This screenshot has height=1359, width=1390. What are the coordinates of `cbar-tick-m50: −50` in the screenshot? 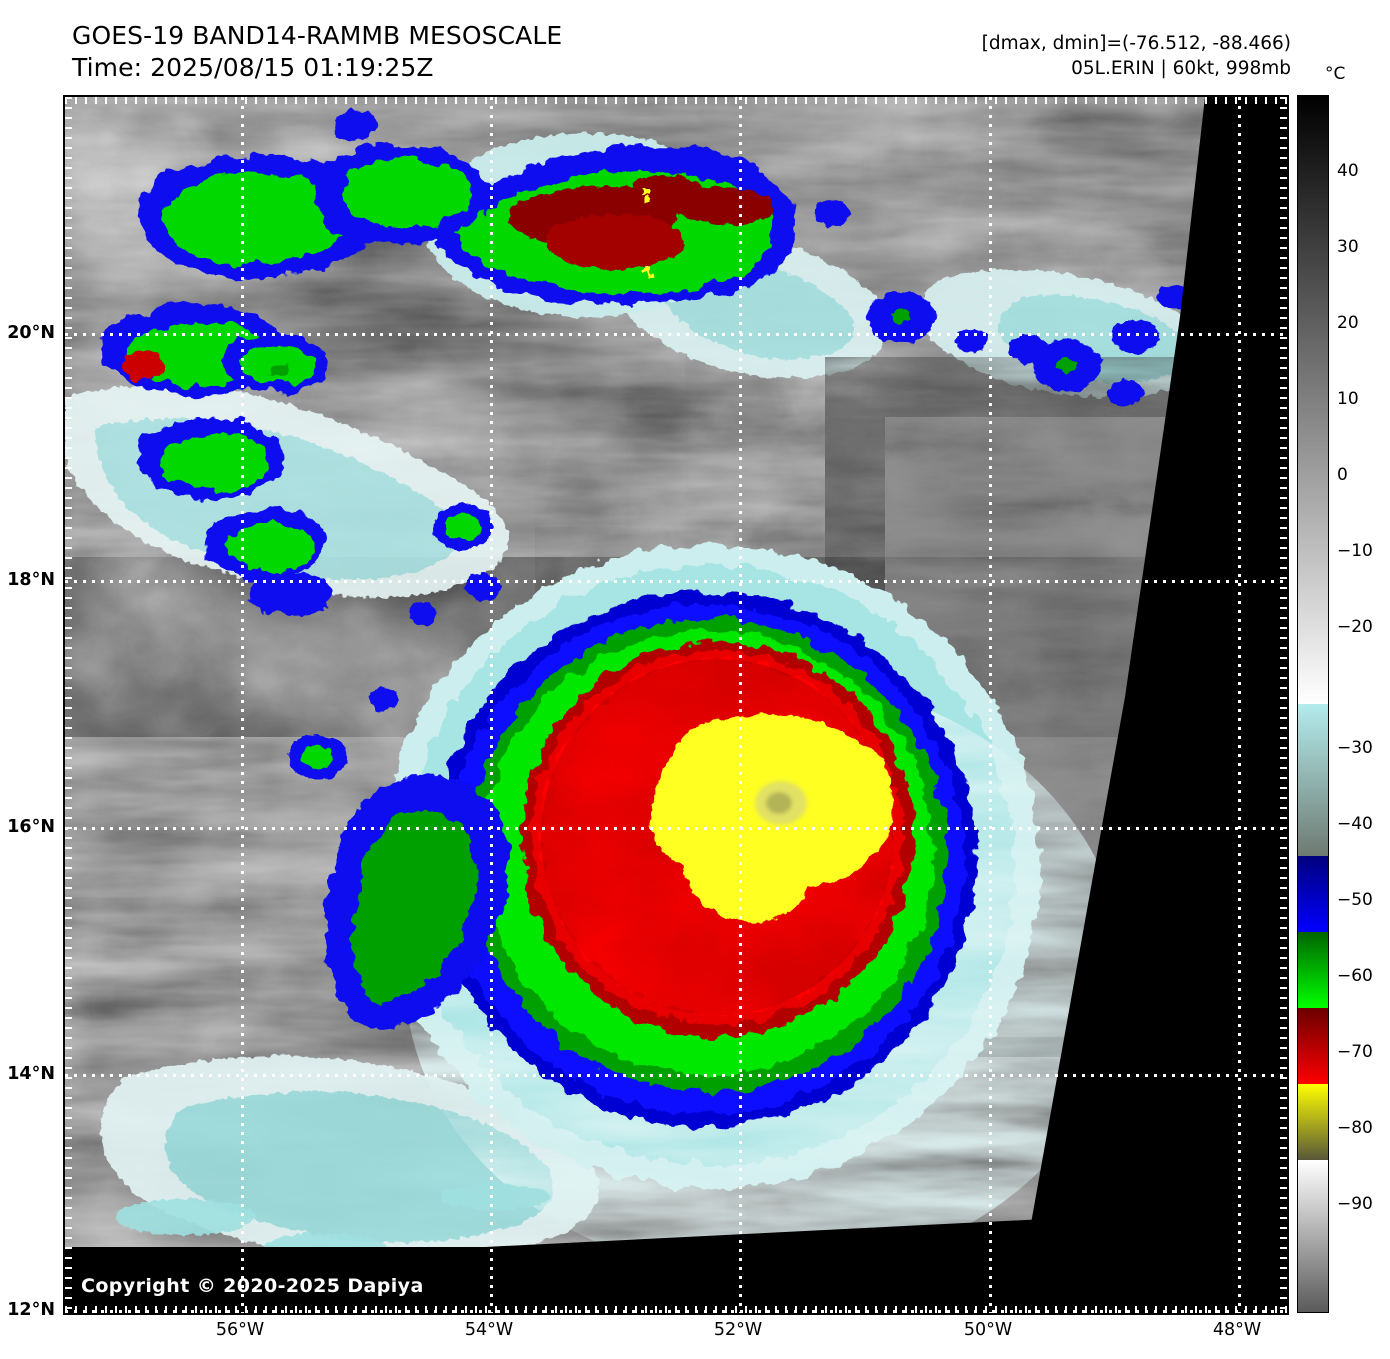 It's located at (1355, 900).